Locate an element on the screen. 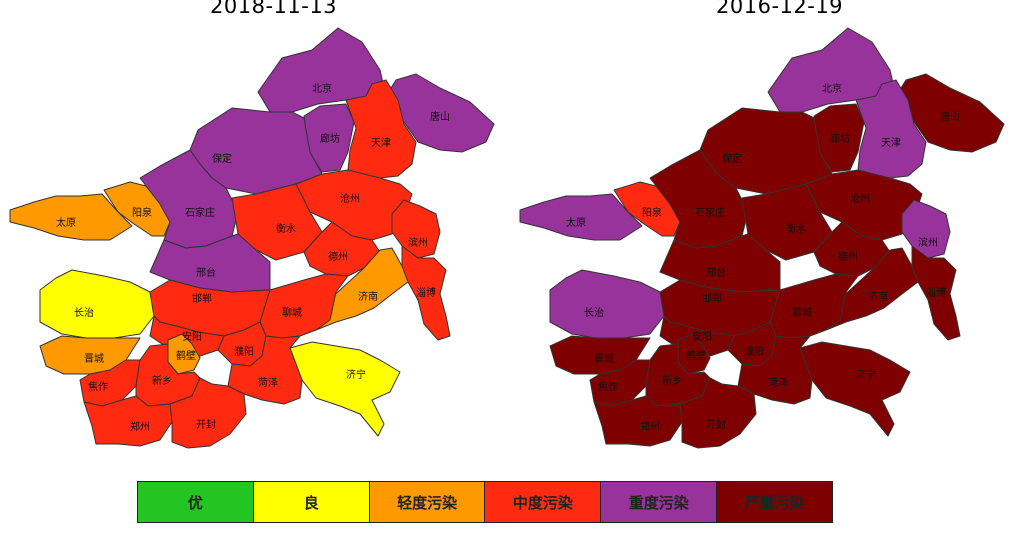  legend-item-moderate: 中度污染 is located at coordinates (543, 502).